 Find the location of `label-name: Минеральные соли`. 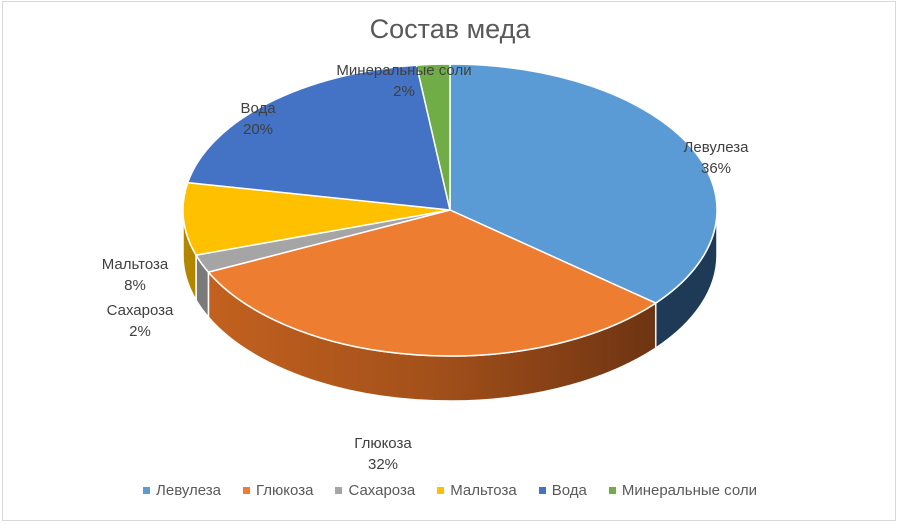

label-name: Минеральные соли is located at coordinates (404, 70).